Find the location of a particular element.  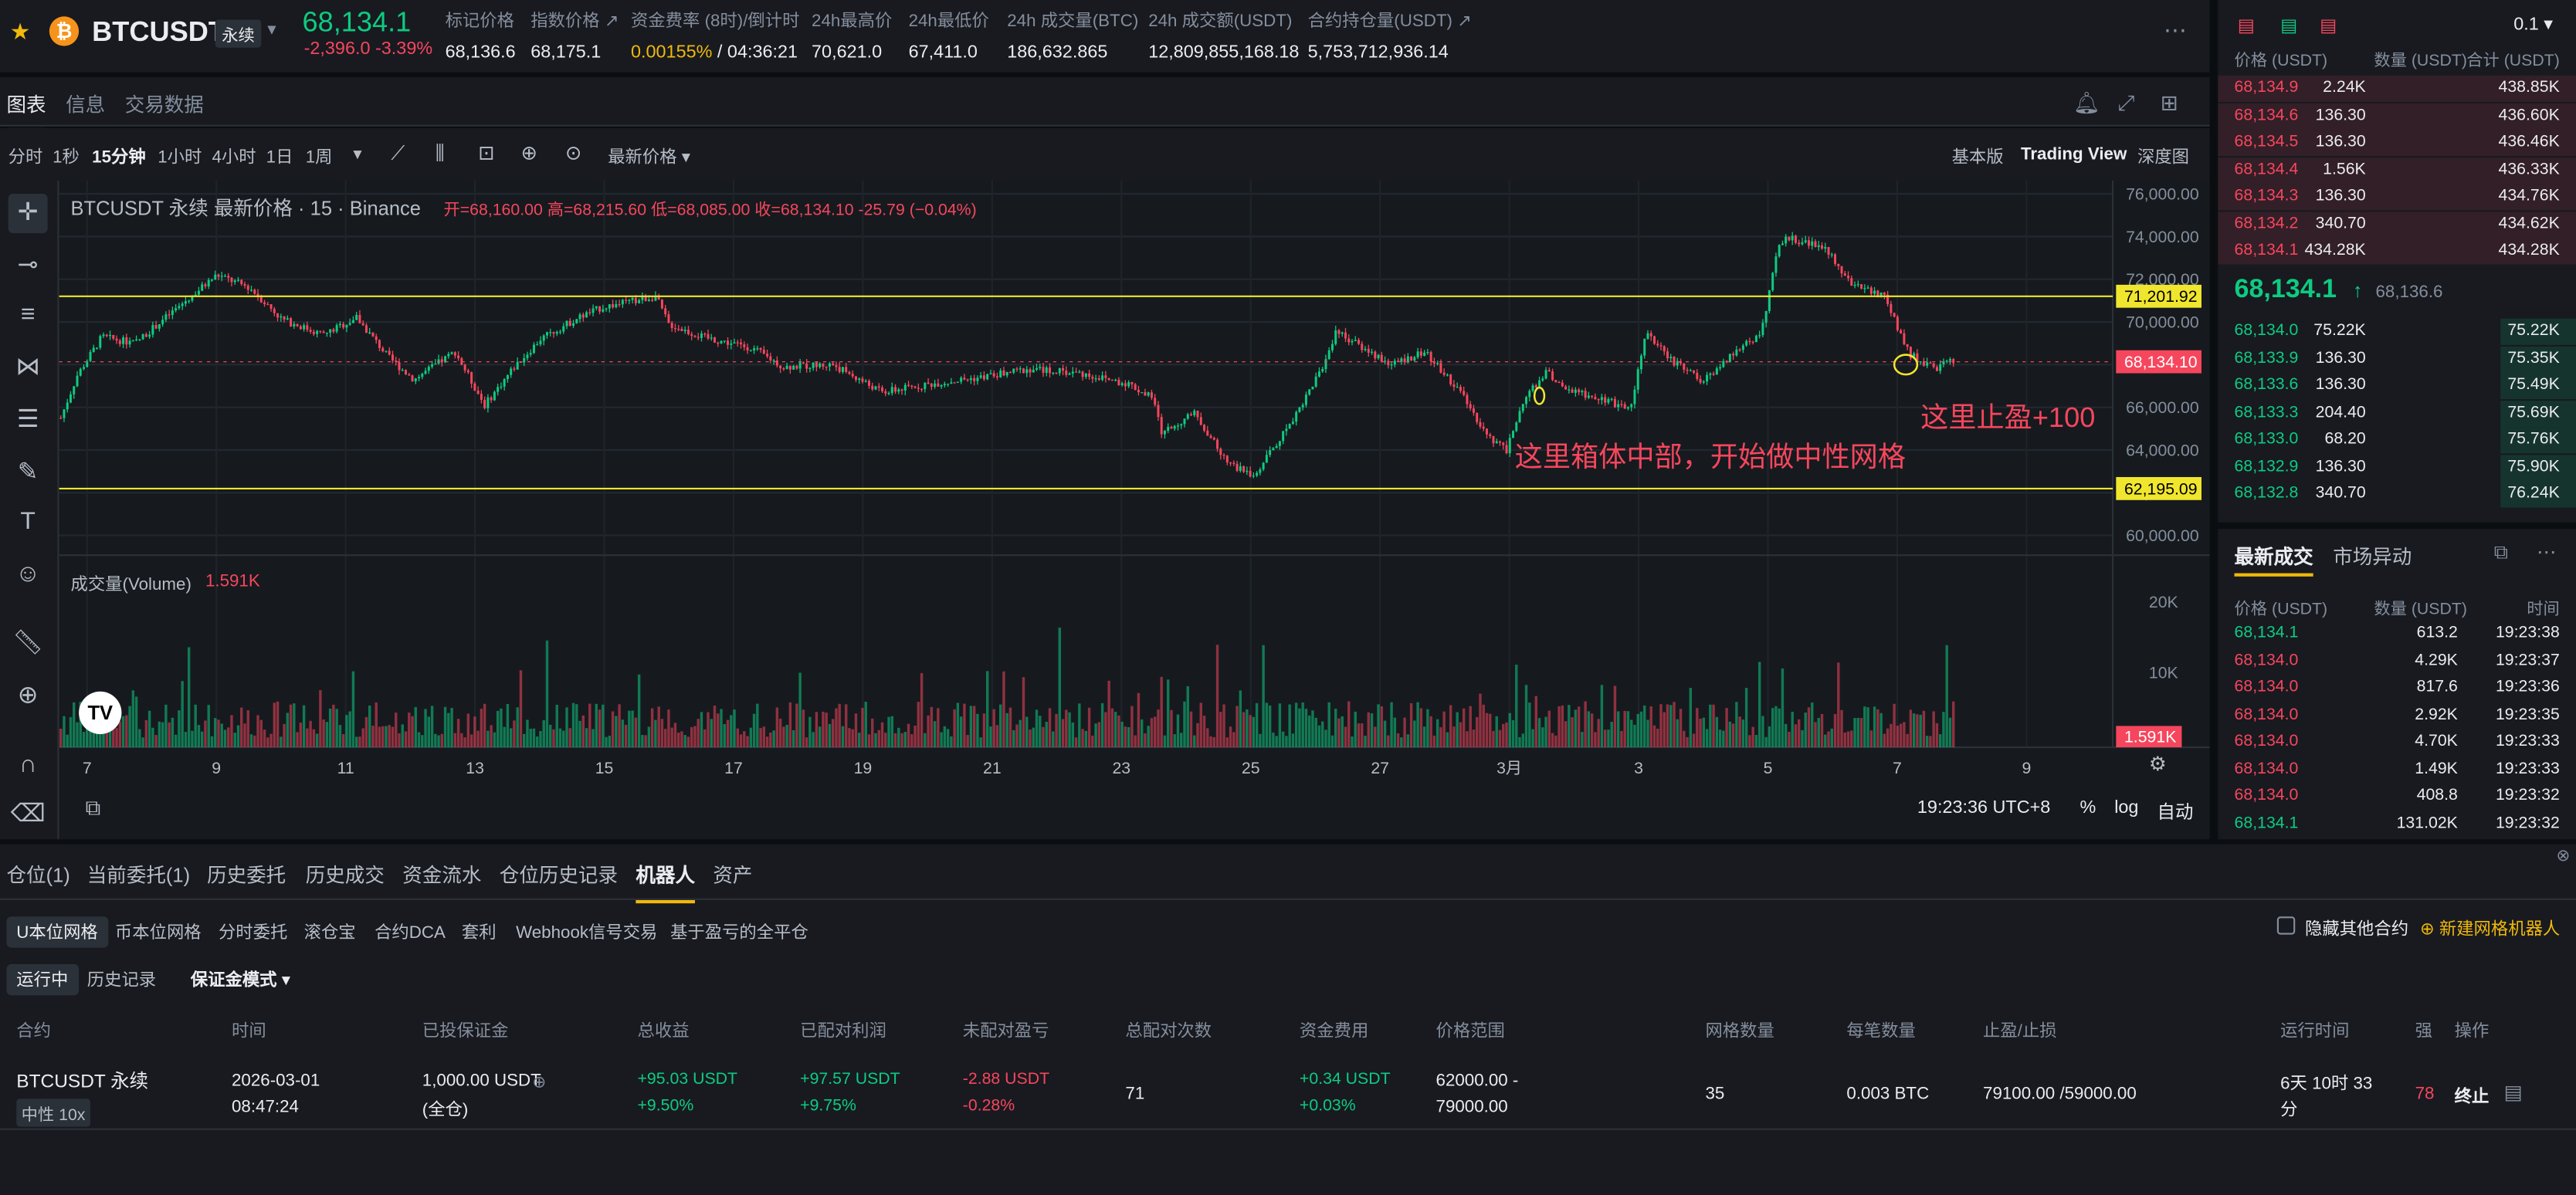

chevron-down-icon: ▼ is located at coordinates (272, 29).